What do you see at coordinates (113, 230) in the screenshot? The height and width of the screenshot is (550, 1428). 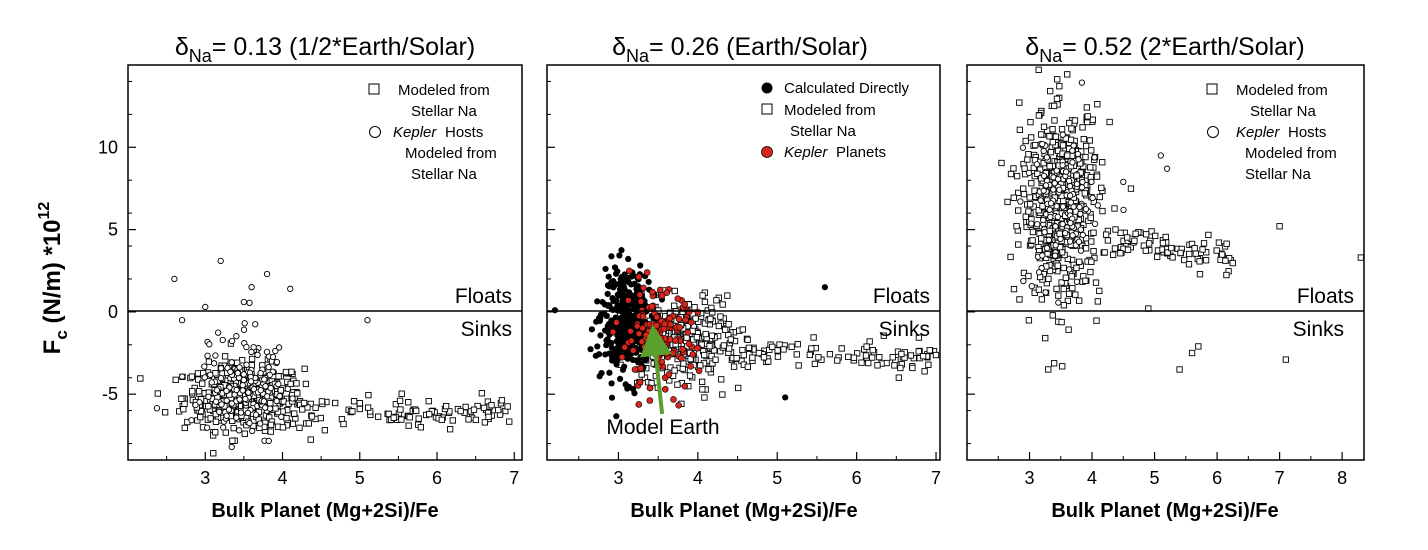 I see `y-tick-label: 5` at bounding box center [113, 230].